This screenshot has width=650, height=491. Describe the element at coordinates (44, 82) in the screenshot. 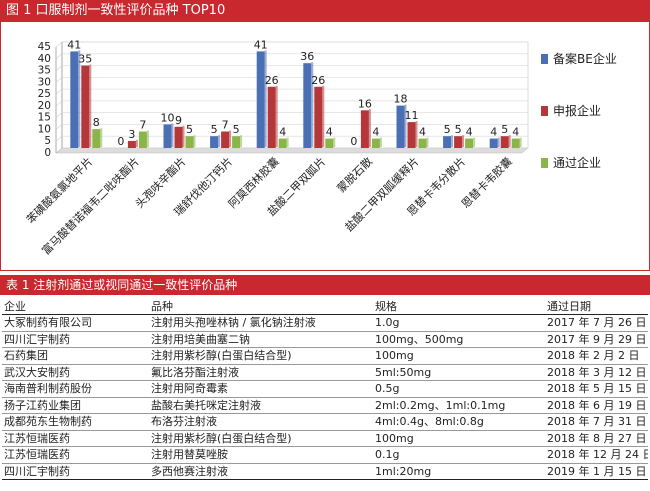

I see `y-tick-label: 30` at that location.